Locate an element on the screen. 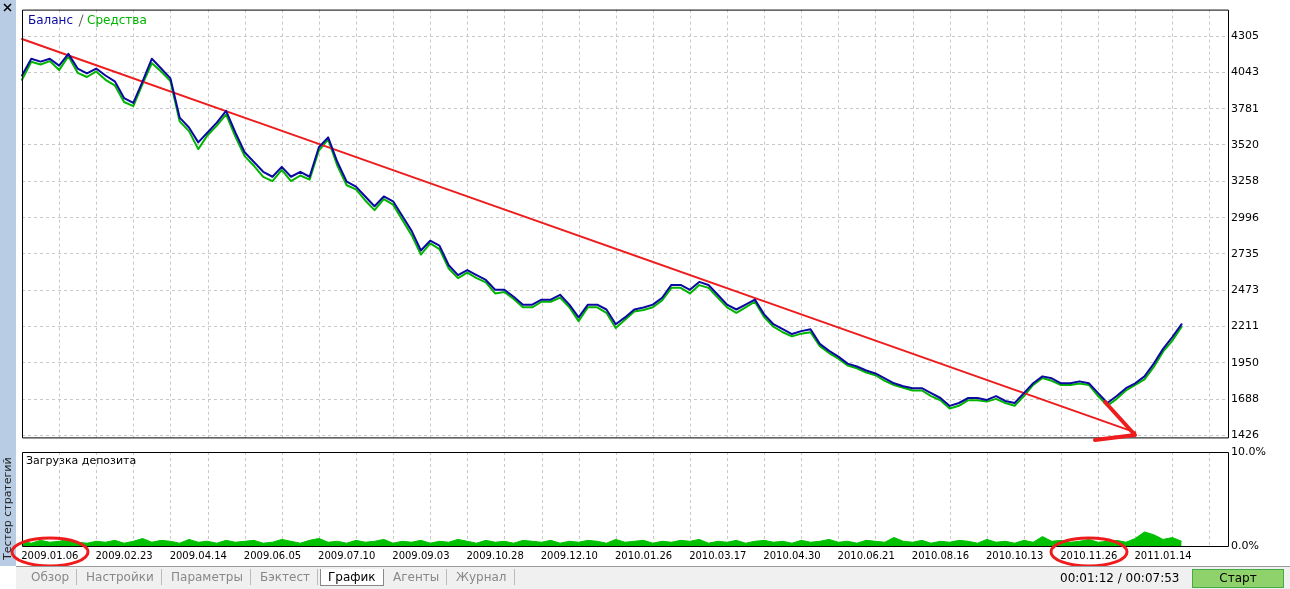 This screenshot has width=1290, height=589. text: Журнал is located at coordinates (482, 577).